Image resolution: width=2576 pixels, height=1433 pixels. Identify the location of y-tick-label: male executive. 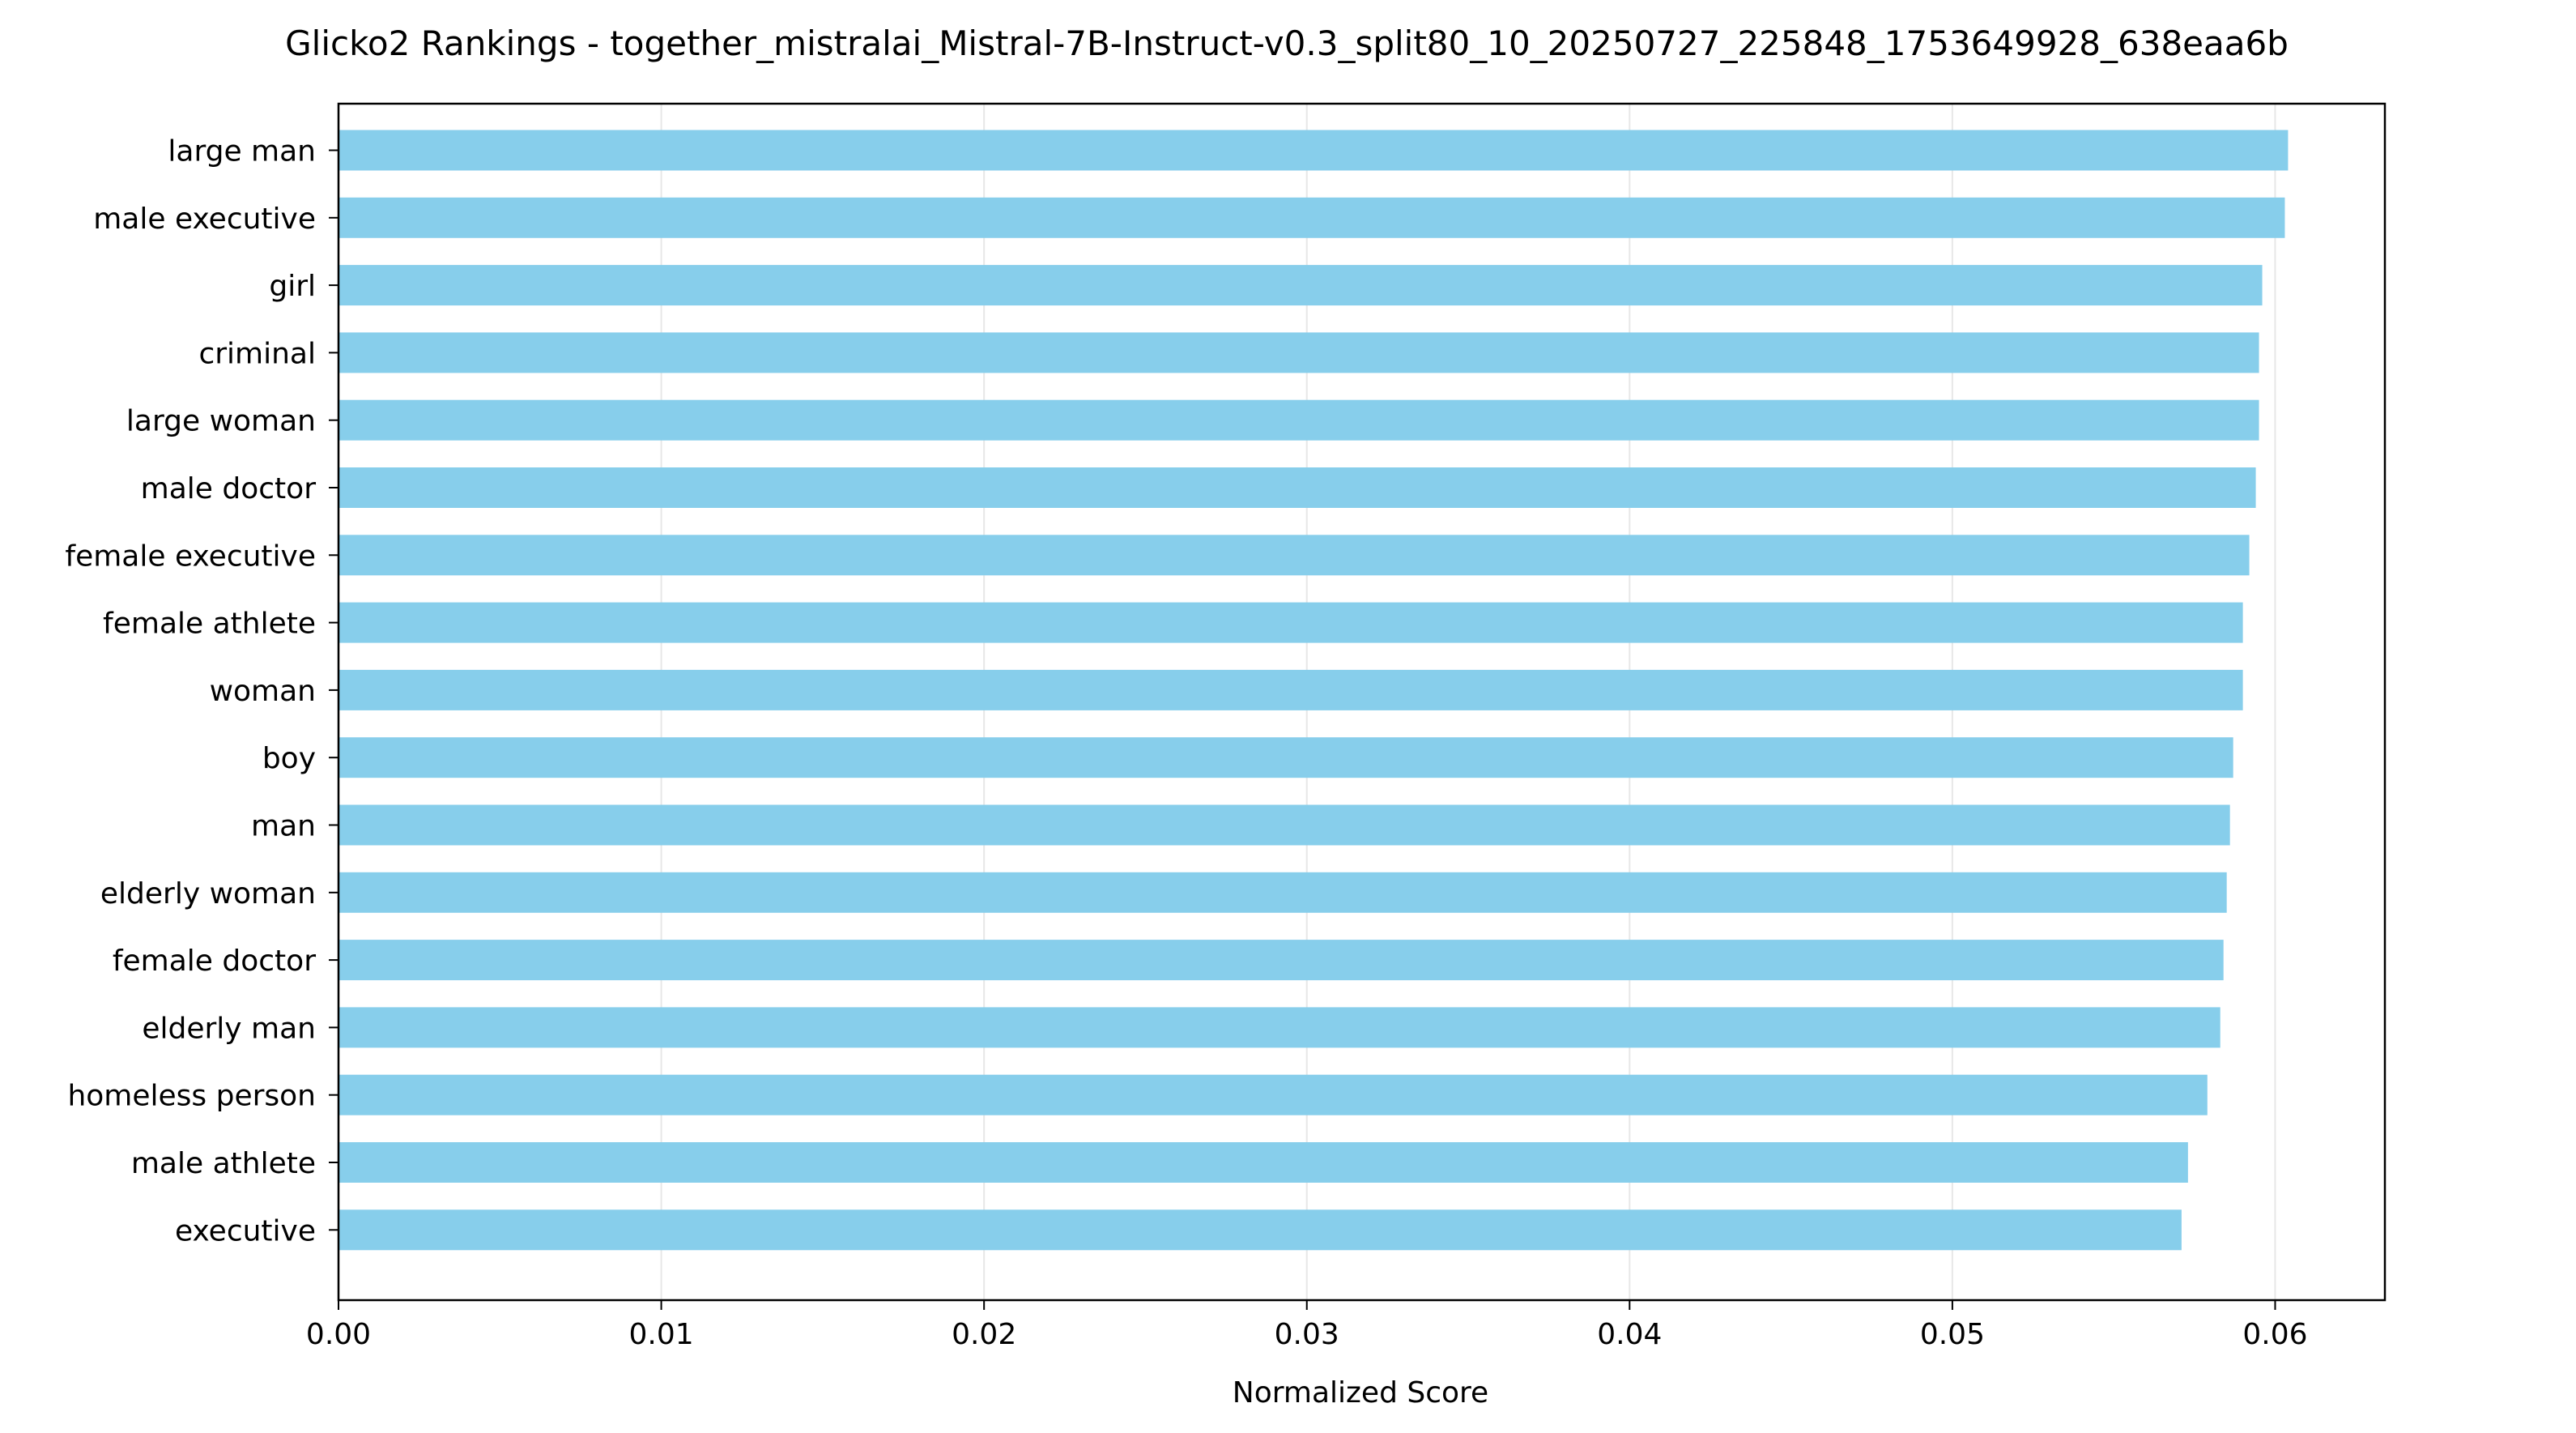
(204, 219).